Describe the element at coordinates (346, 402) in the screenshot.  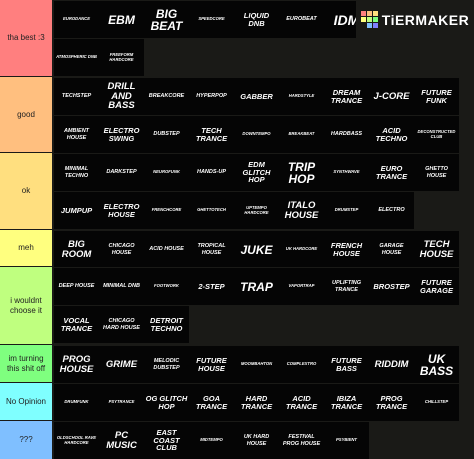
I see `tier-item-tile: IBIZA TRANCE` at that location.